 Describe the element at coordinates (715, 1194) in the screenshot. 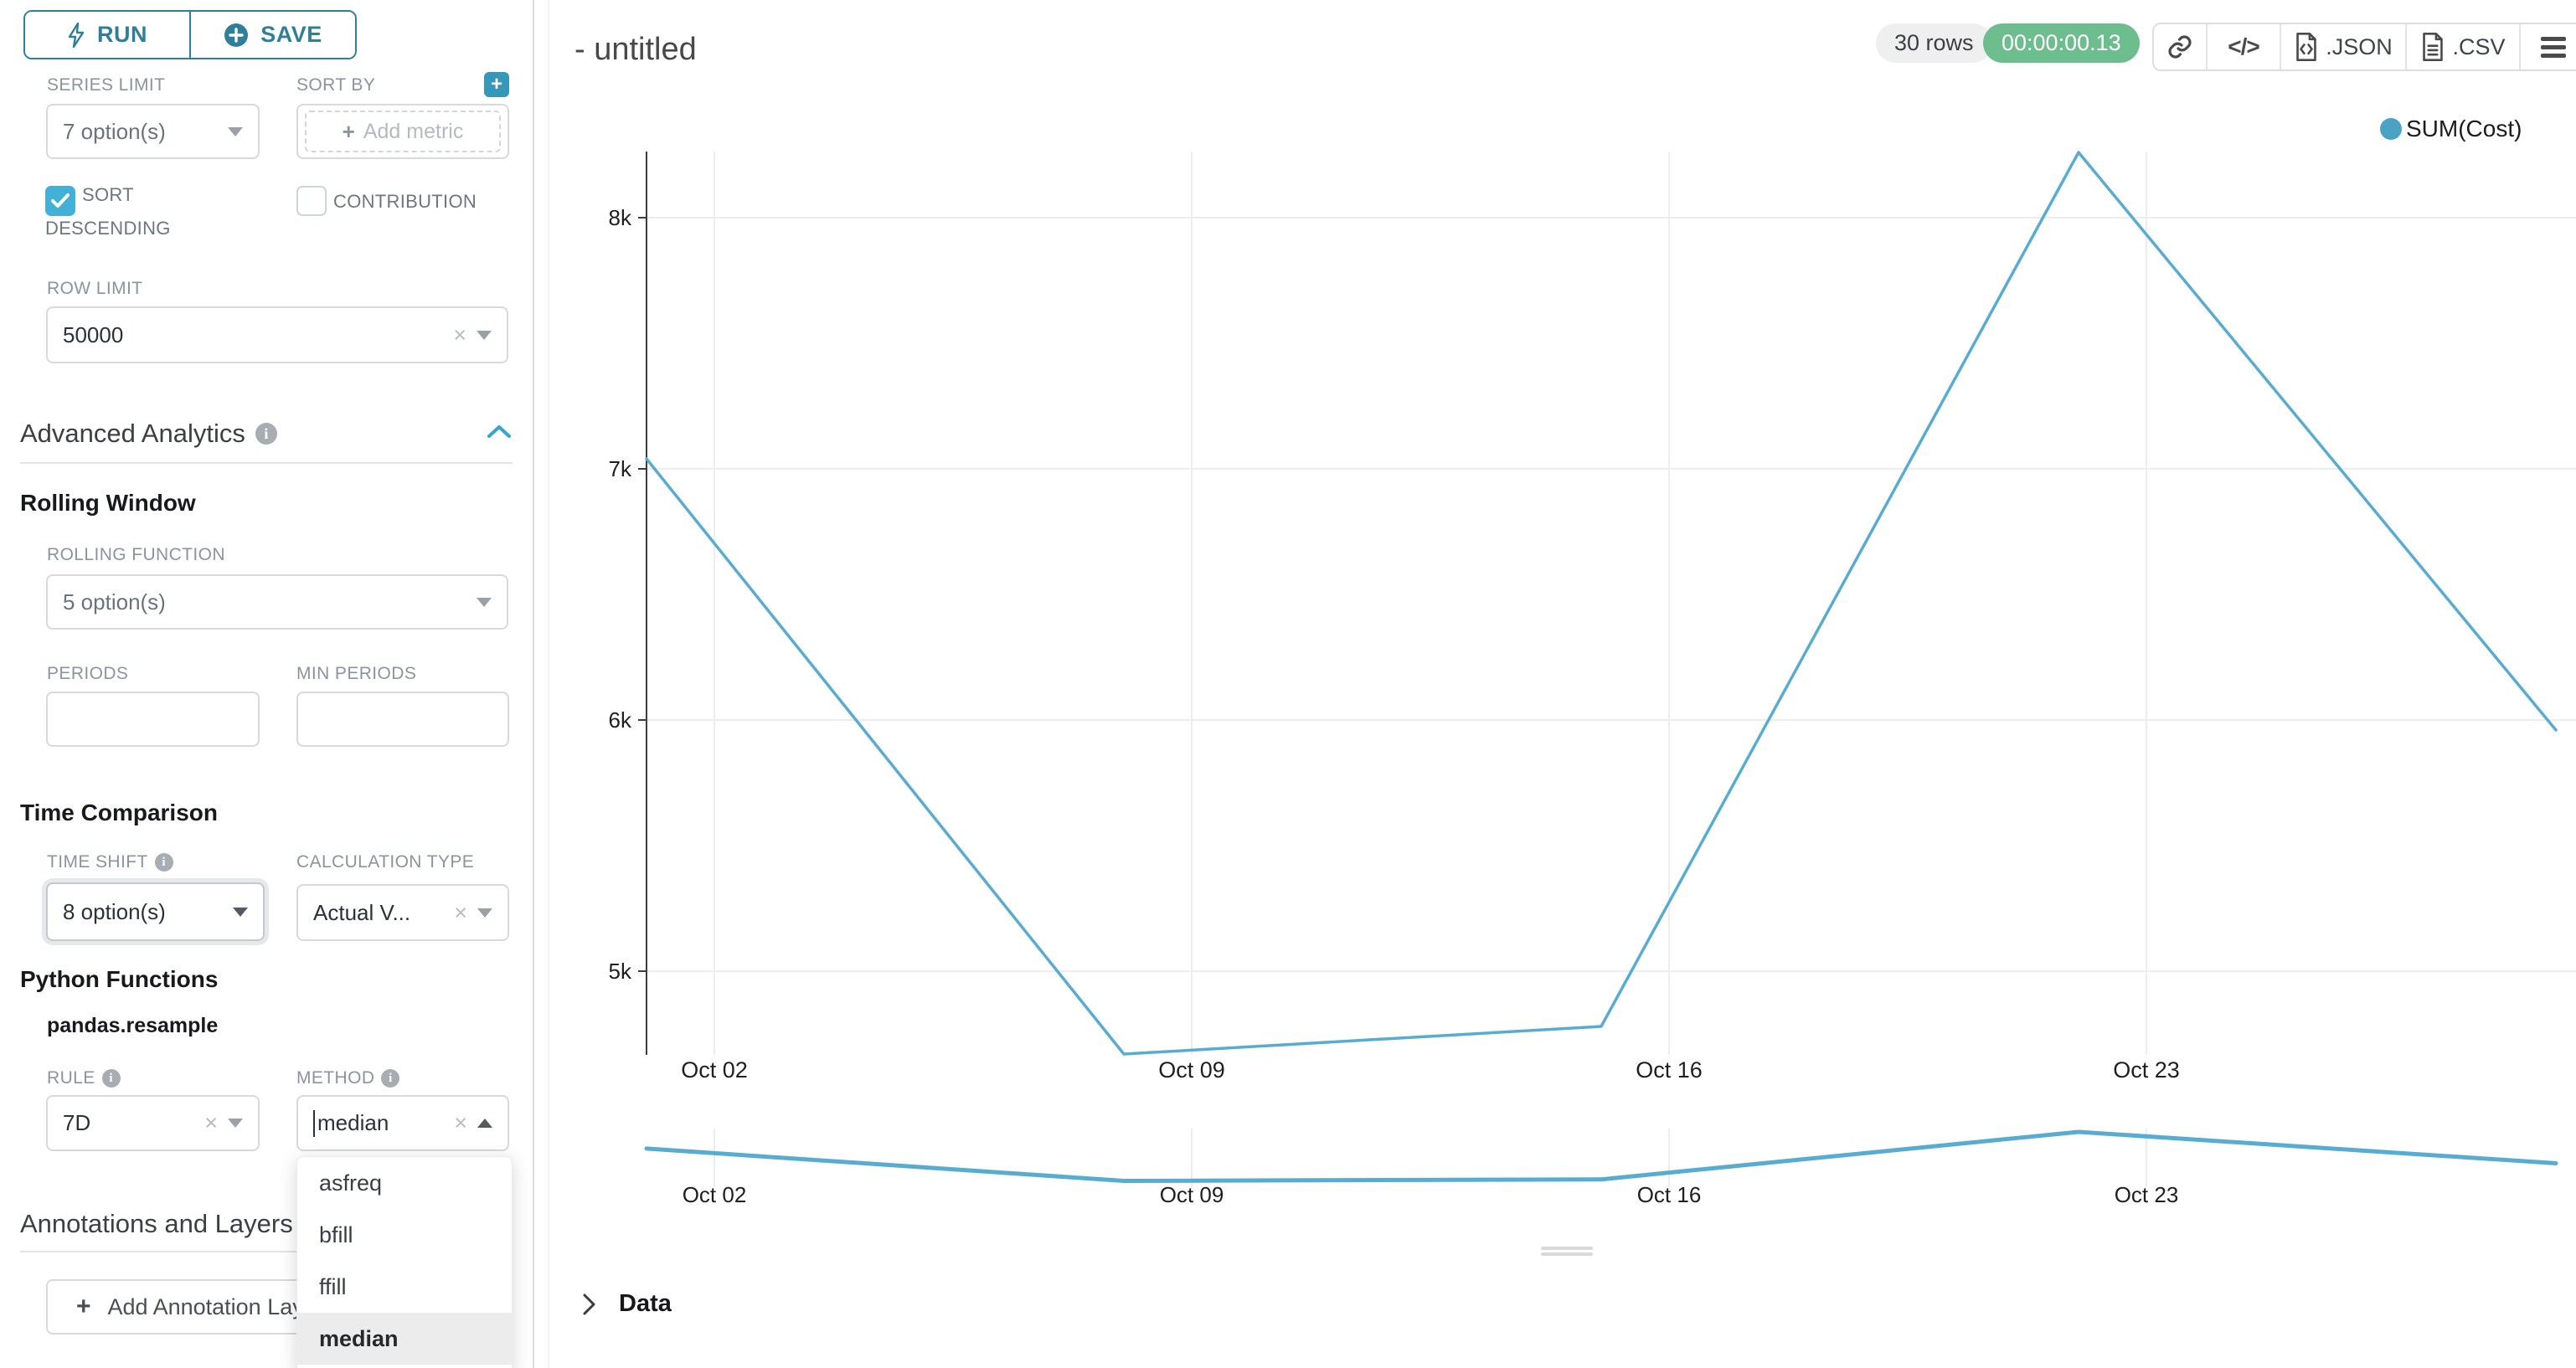

I see `mini-x-tick-label: Oct 02` at that location.